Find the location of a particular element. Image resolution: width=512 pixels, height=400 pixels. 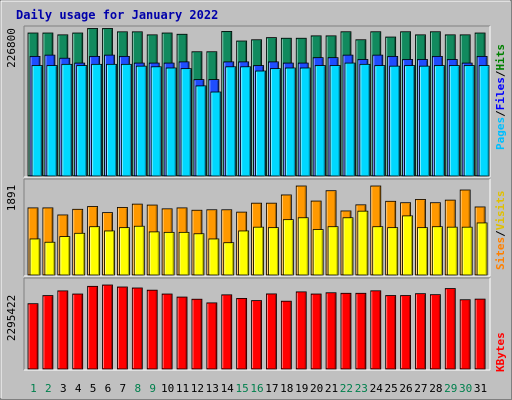

x-tick-label-5: 5 is located at coordinates (93, 388).